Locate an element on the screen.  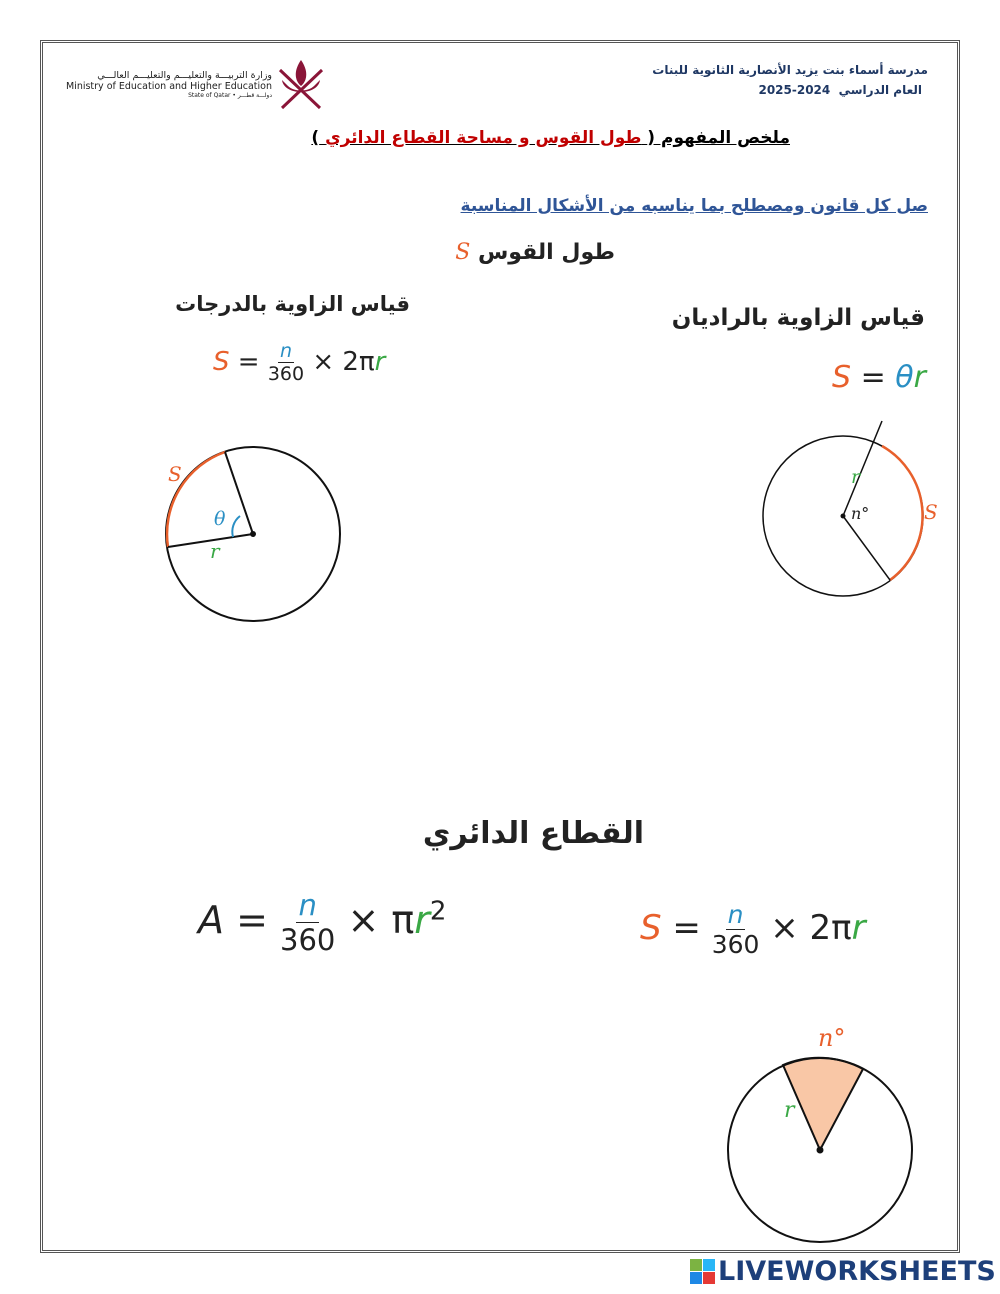
title-prefix: ملخص المفهوم ( is located at coordinates (718, 138).